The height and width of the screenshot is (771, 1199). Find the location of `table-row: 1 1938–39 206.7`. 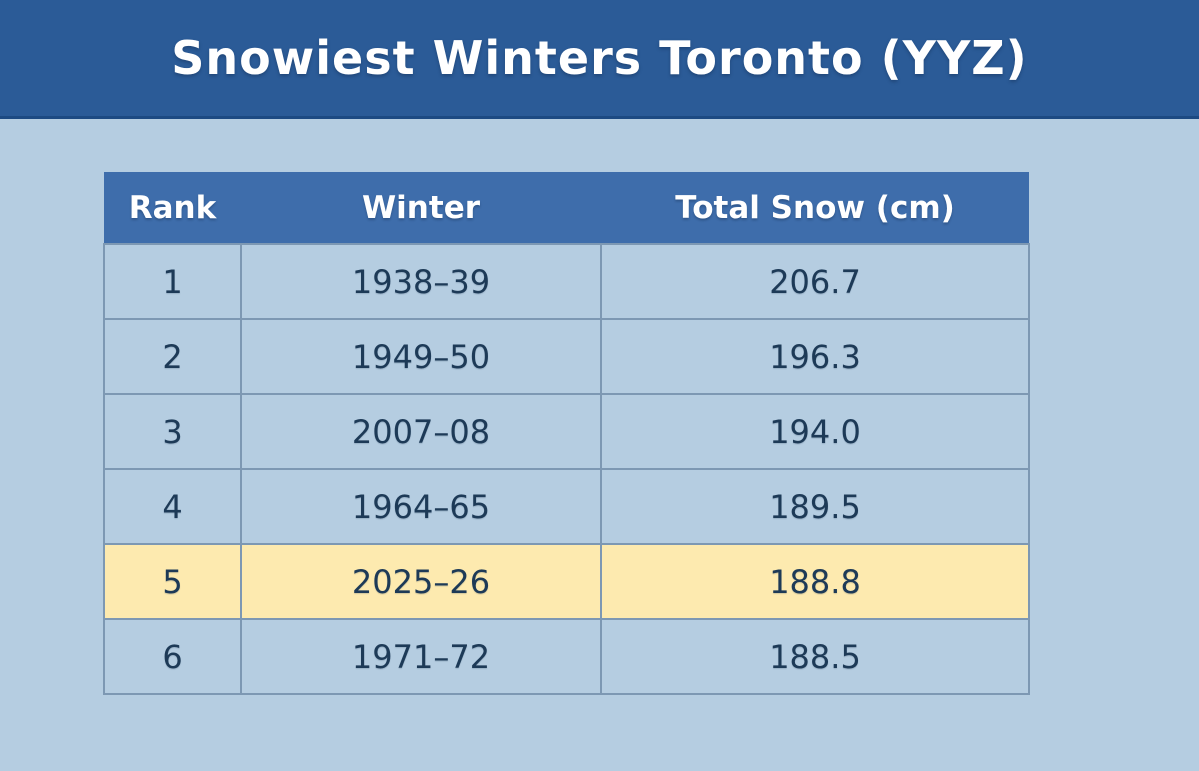

table-row: 1 1938–39 206.7 is located at coordinates (566, 281).